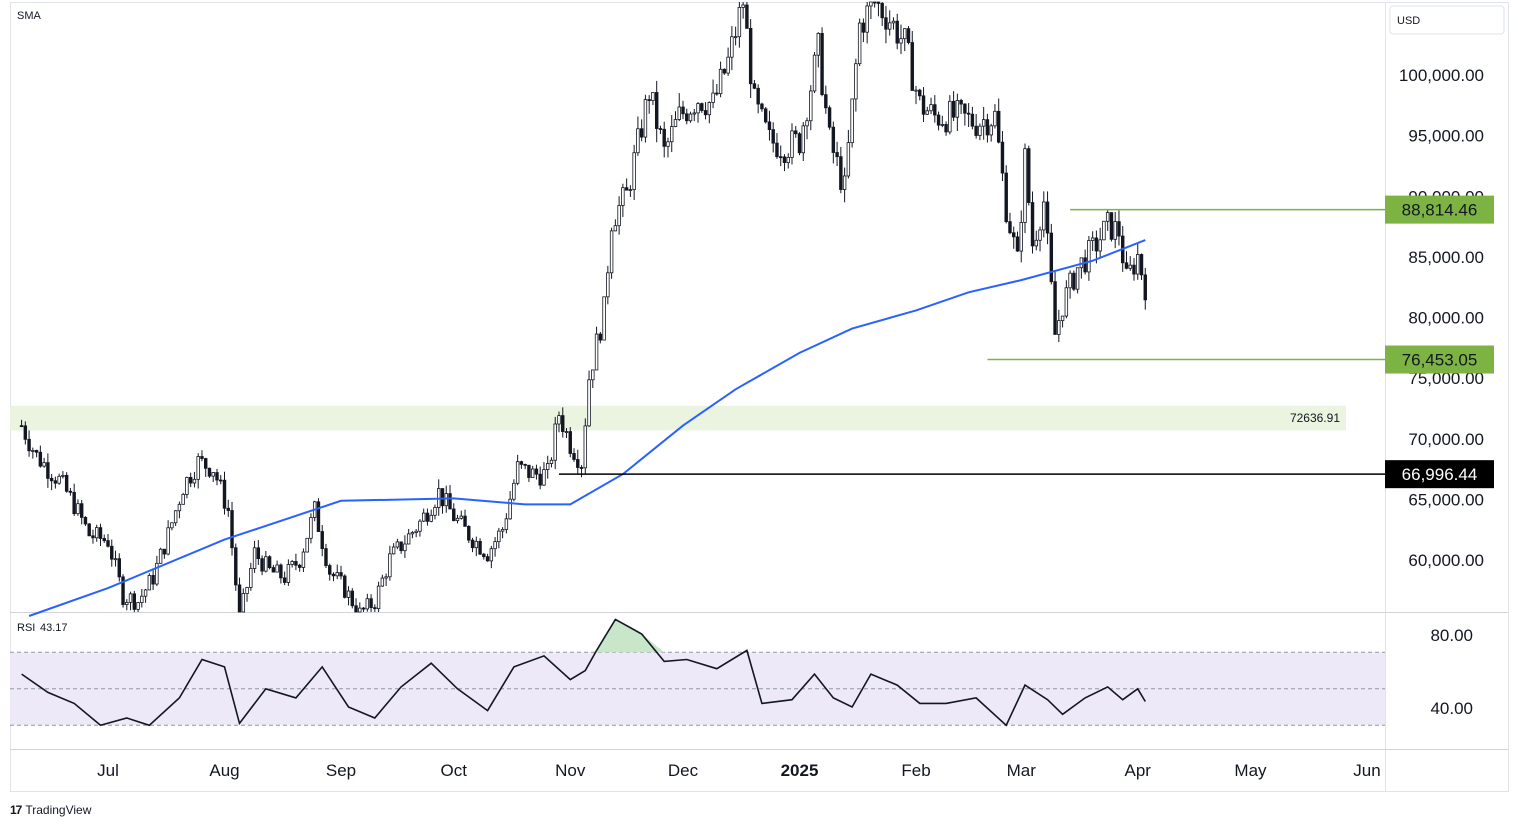  Describe the element at coordinates (1439, 474) in the screenshot. I see `level-price-tag` at that location.